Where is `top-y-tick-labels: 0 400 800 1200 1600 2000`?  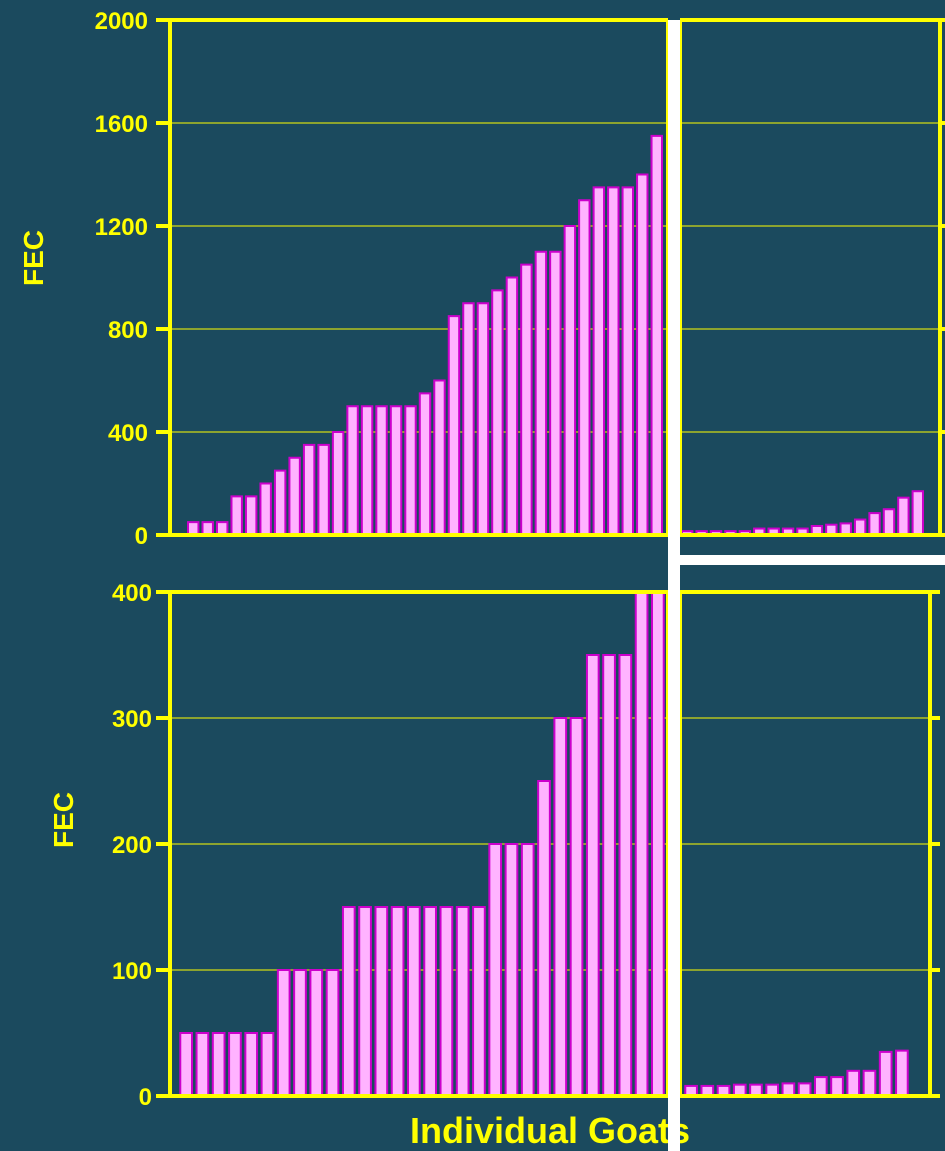 top-y-tick-labels: 0 400 800 1200 1600 2000 is located at coordinates (121, 279).